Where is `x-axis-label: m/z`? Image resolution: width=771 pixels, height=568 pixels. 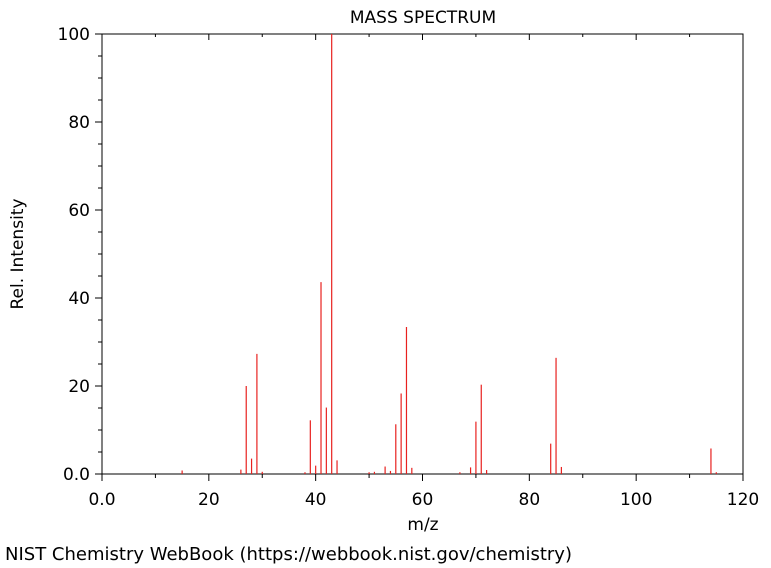
x-axis-label: m/z is located at coordinates (422, 525).